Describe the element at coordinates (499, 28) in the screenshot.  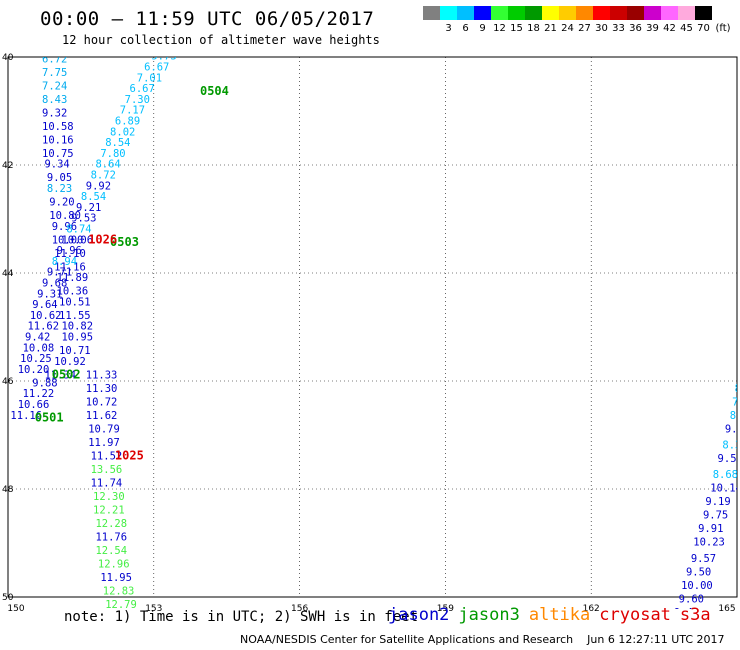
I see `colorbar-label: 12` at that location.